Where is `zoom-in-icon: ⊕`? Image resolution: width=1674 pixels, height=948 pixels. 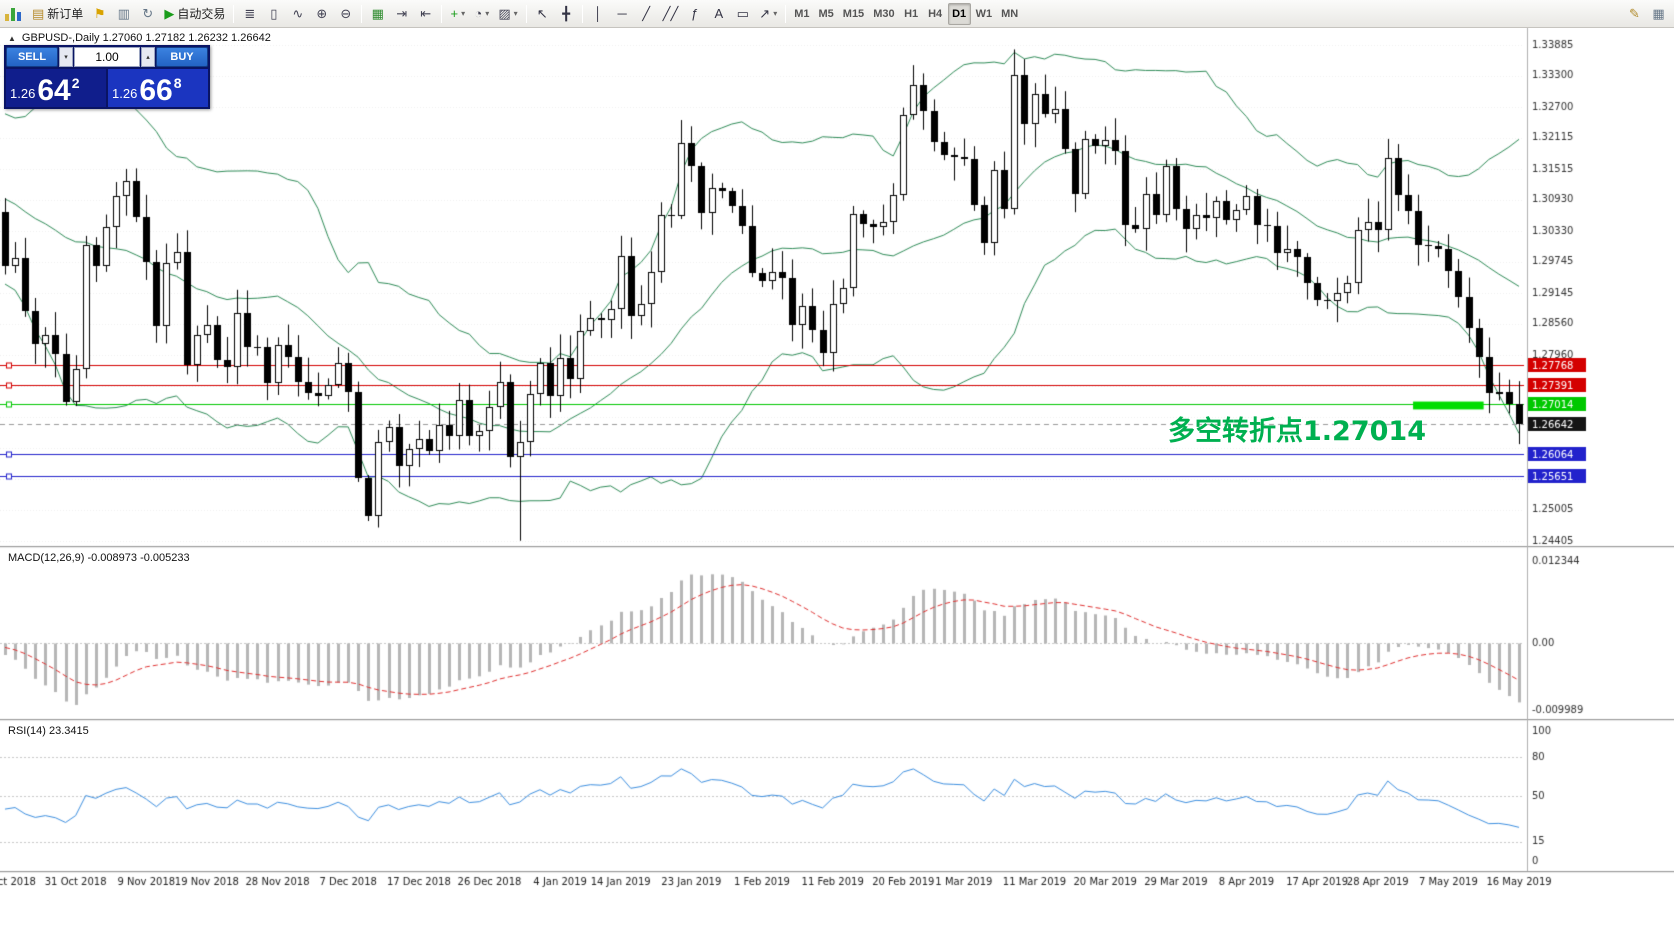 zoom-in-icon: ⊕ is located at coordinates (322, 13).